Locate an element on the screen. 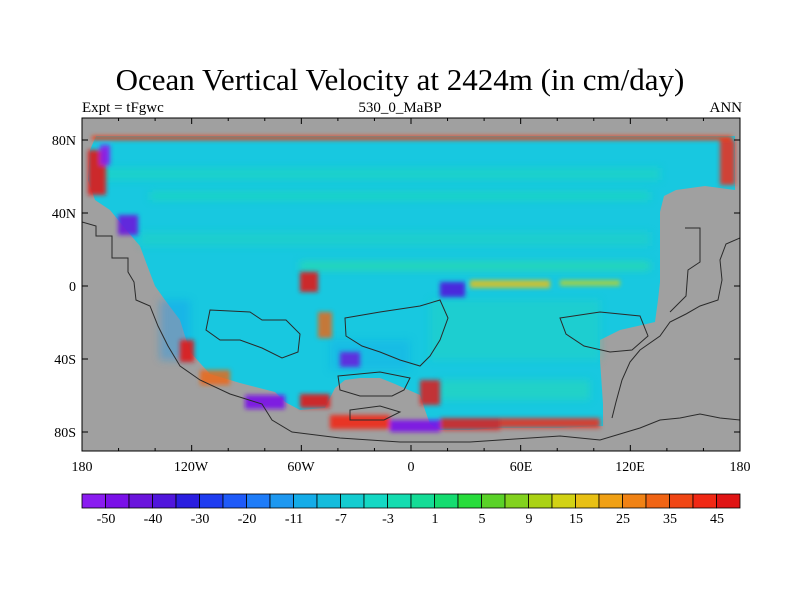  colorbar-label: -3 is located at coordinates (388, 519).